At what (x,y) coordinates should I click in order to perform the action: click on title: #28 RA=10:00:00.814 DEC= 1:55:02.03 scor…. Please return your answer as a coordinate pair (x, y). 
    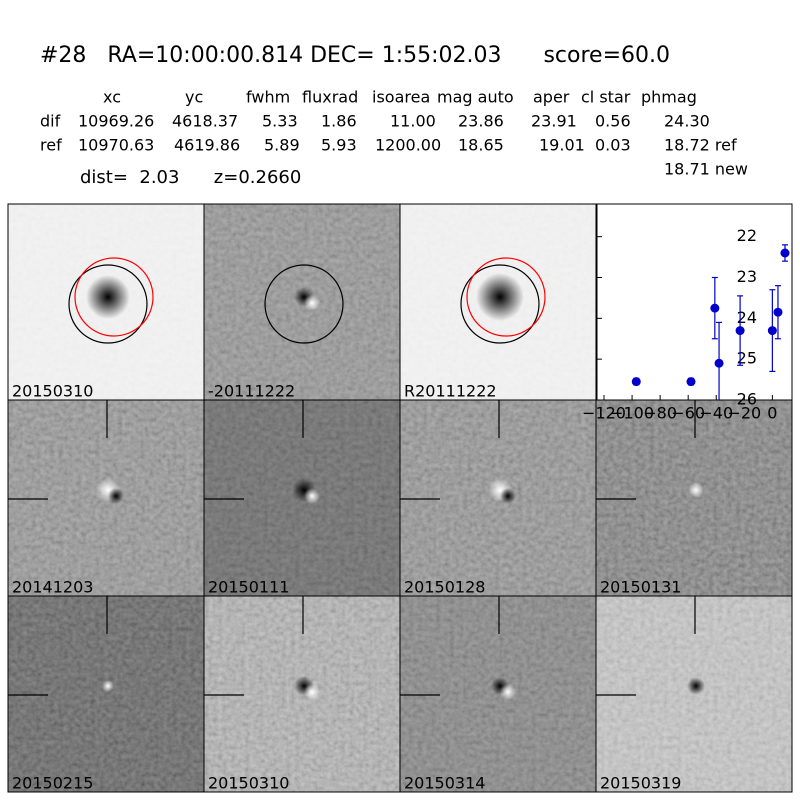
    Looking at the image, I should click on (355, 55).